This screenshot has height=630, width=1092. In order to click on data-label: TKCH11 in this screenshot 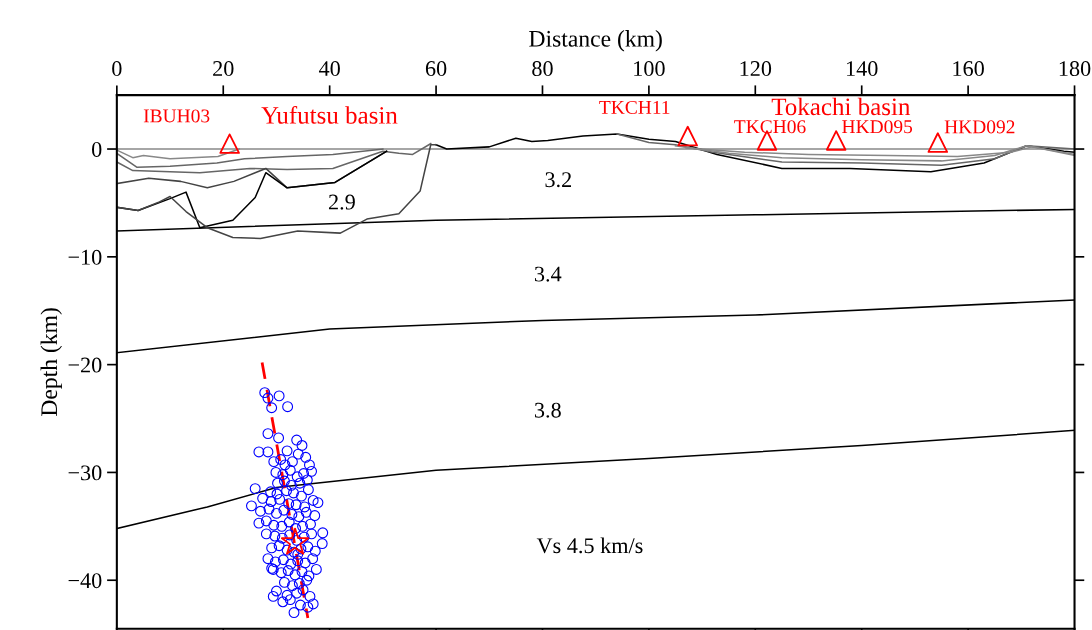, I will do `click(634, 107)`.